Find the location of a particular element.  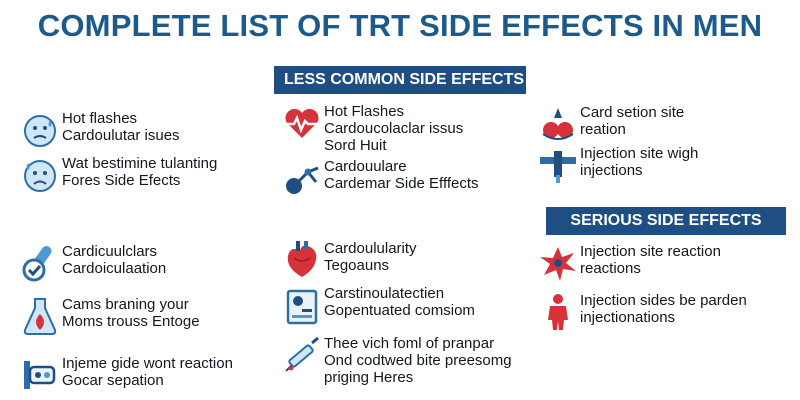

item-line: Carstinoulatectien is located at coordinates (384, 293).